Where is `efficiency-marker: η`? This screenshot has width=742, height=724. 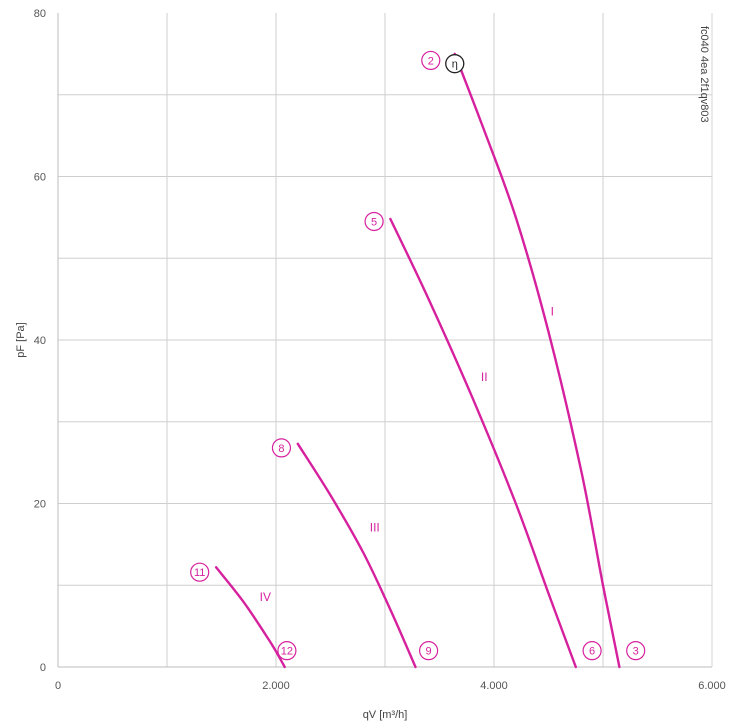 efficiency-marker: η is located at coordinates (455, 64).